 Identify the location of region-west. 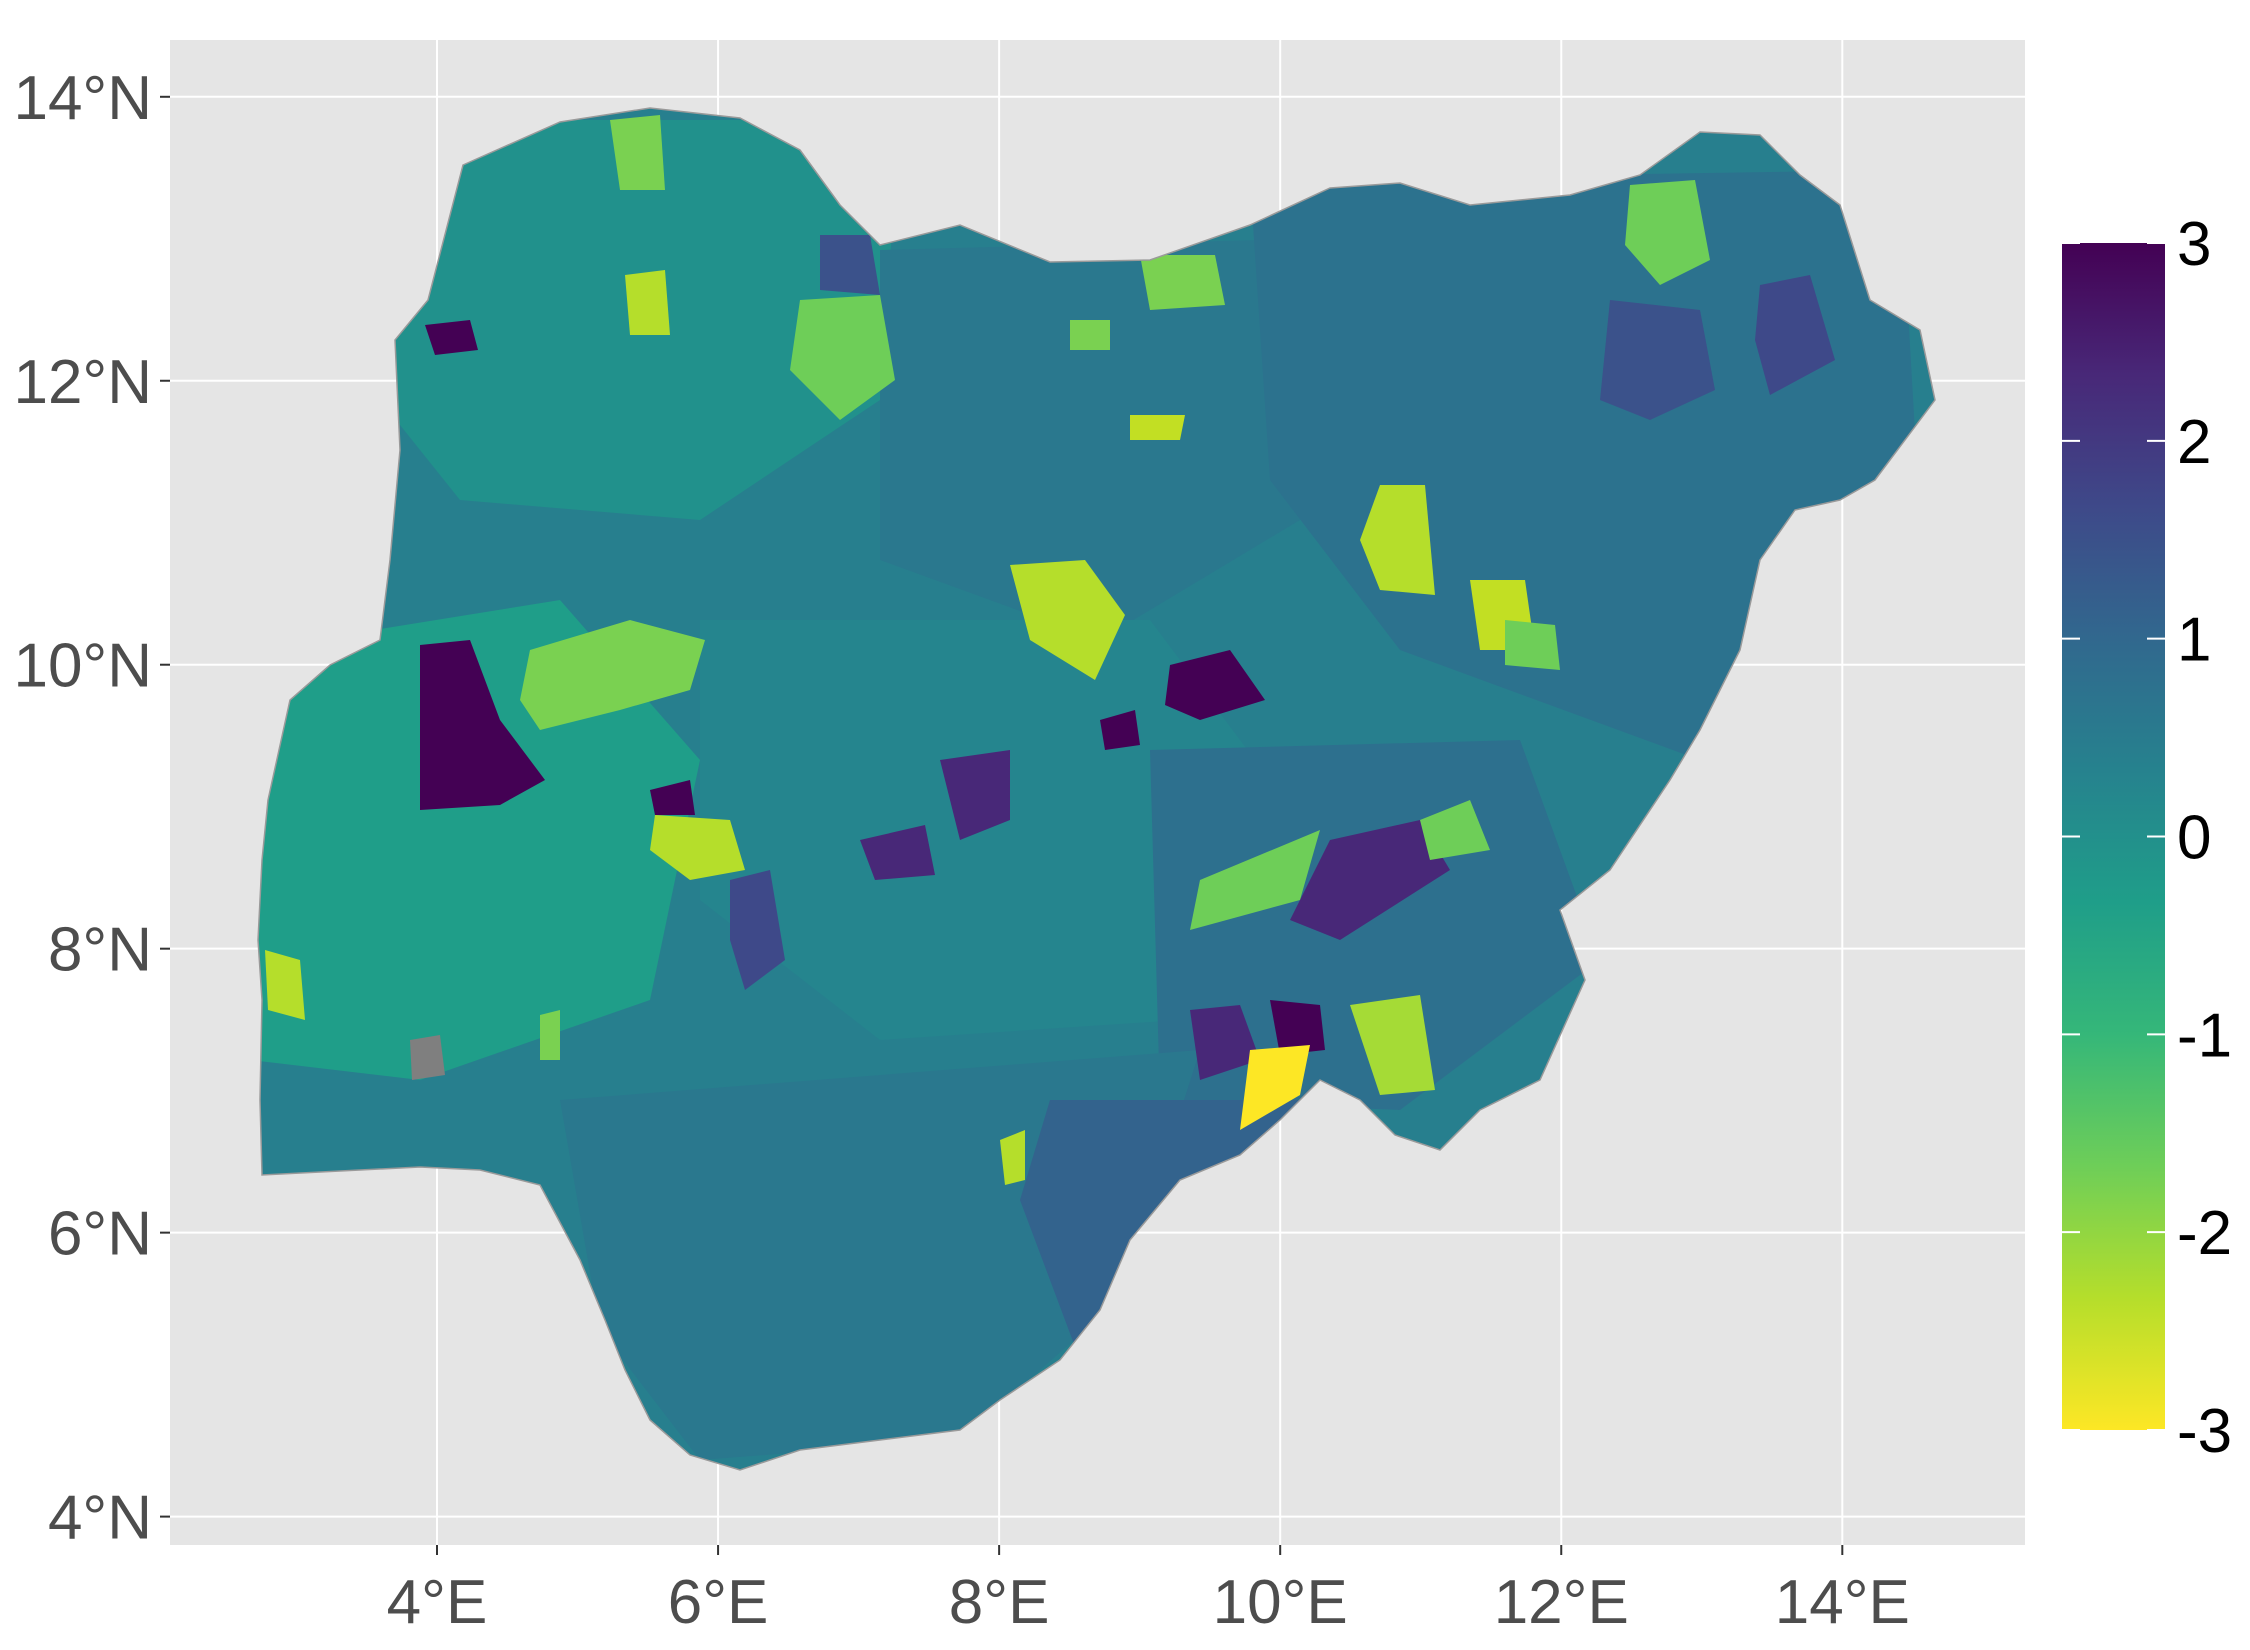
(479, 840).